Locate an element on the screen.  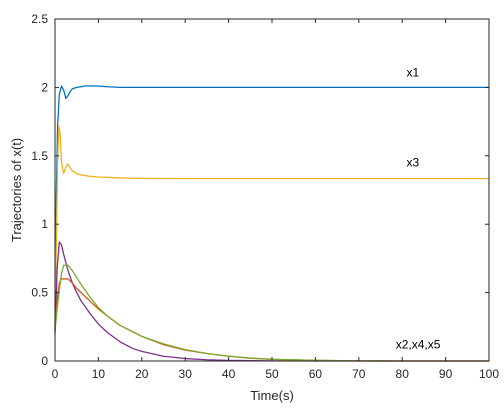
annotation-layer: x1 x3 x2,x4,x5 is located at coordinates (418, 208).